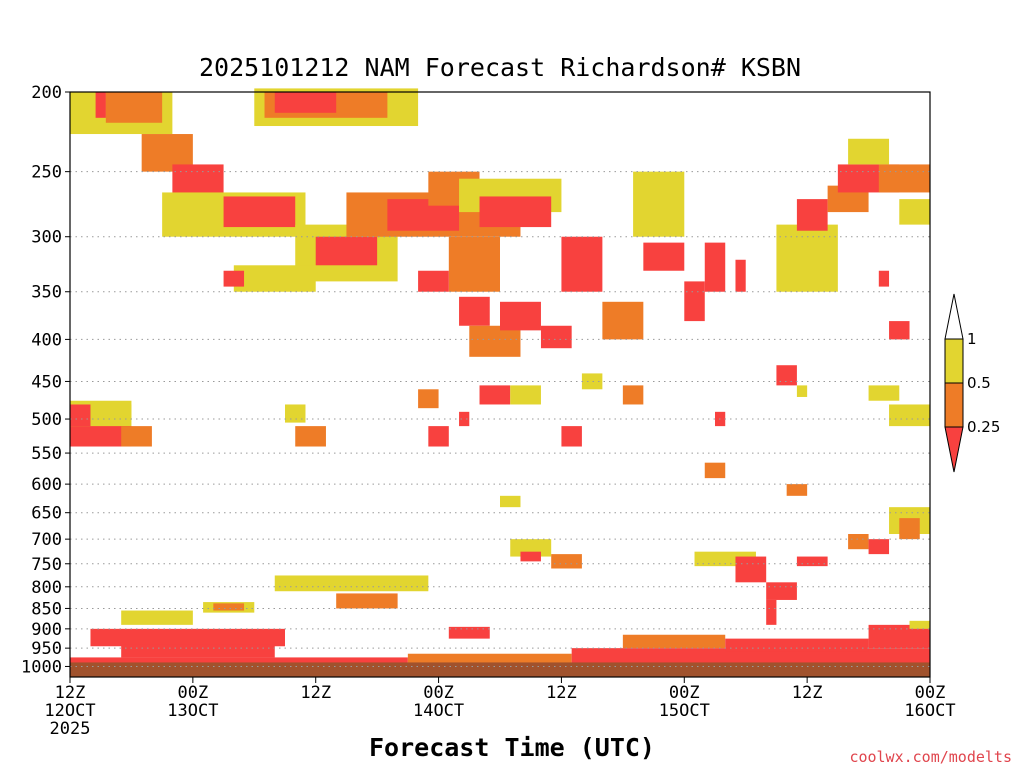 The width and height of the screenshot is (1024, 768). What do you see at coordinates (438, 711) in the screenshot?
I see `x-tick-label: 14OCT` at bounding box center [438, 711].